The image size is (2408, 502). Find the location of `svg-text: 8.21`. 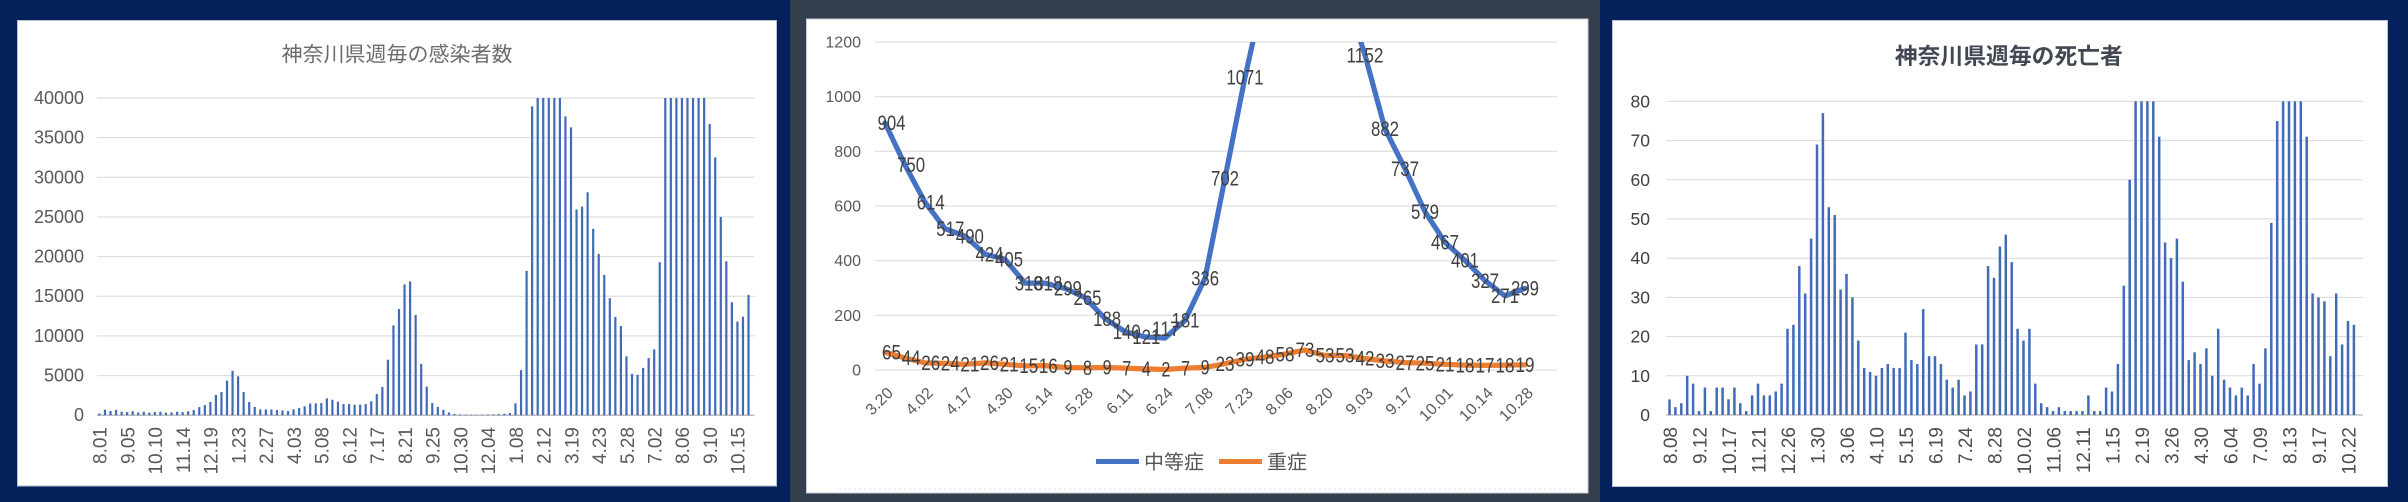

svg-text: 8.21 is located at coordinates (406, 445).